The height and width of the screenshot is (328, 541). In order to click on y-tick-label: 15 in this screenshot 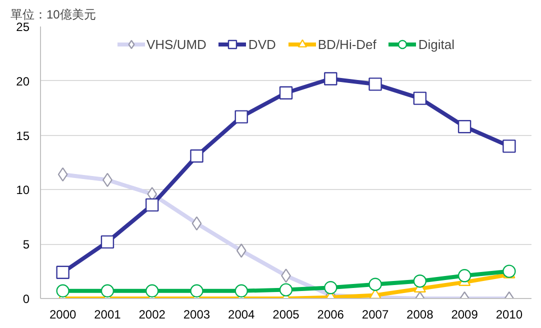, I will do `click(23, 135)`.